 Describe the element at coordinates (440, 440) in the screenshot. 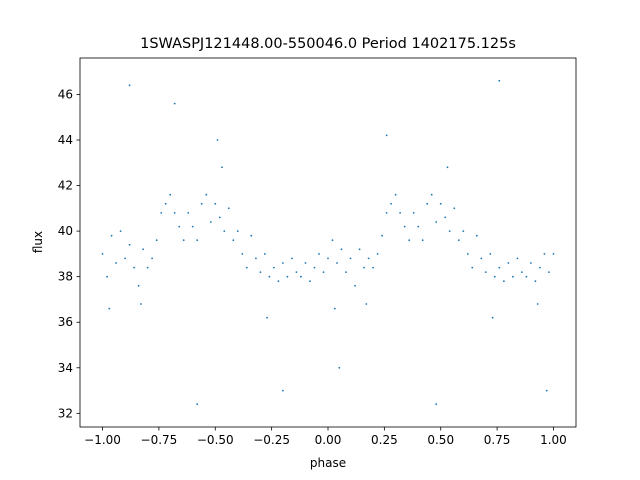

I see `x-tick-label: 0.50` at that location.